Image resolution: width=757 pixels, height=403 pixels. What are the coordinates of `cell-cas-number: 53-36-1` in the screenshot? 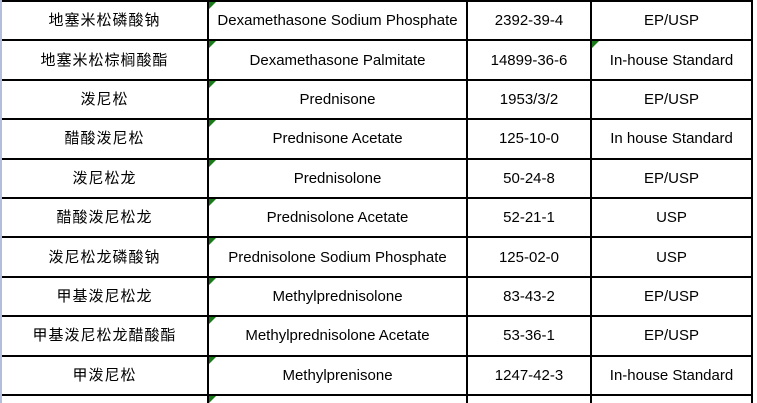 It's located at (530, 337).